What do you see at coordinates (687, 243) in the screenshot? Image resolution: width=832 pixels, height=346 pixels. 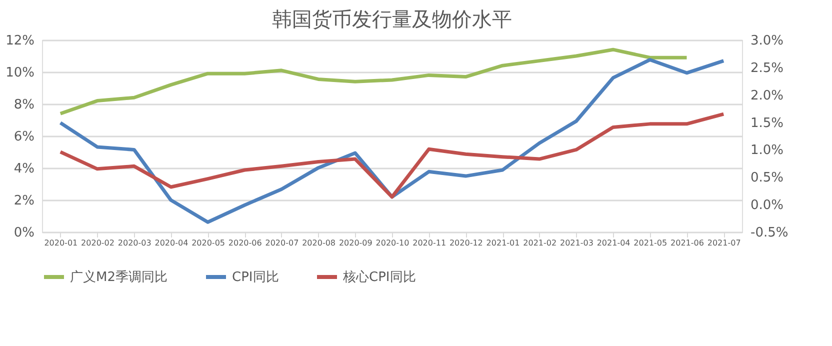 I see `x-tick-label: 2021-06` at bounding box center [687, 243].